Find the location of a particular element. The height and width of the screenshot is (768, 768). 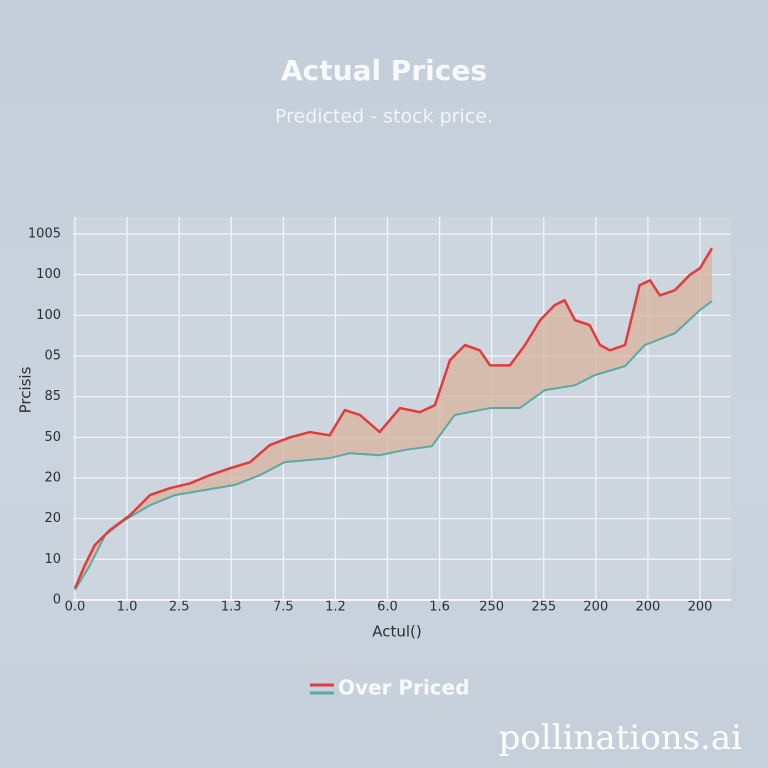

legend: Over Priced is located at coordinates (390, 688).